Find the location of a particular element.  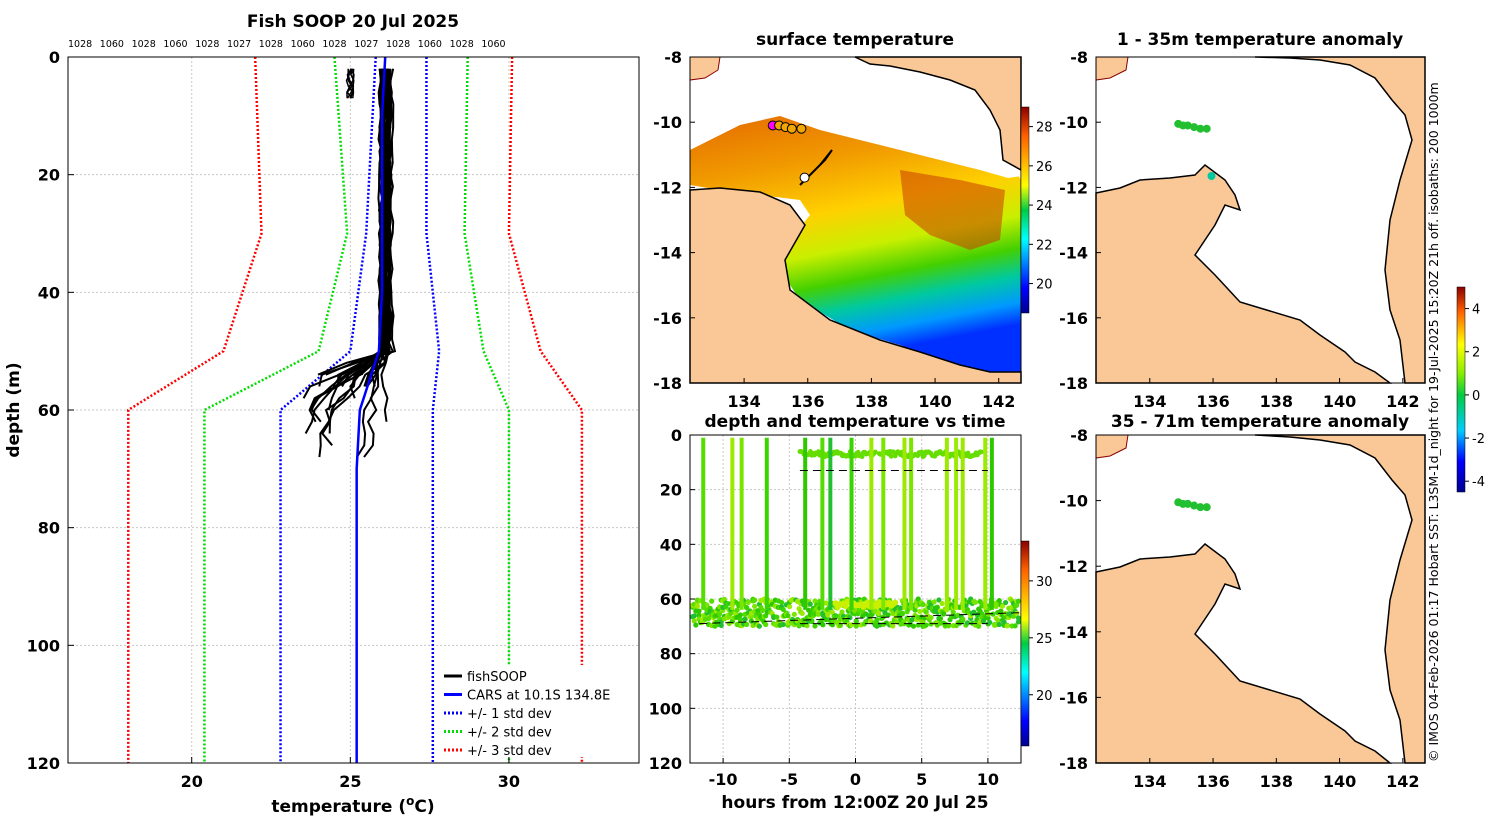

cars-line is located at coordinates (371, 410).